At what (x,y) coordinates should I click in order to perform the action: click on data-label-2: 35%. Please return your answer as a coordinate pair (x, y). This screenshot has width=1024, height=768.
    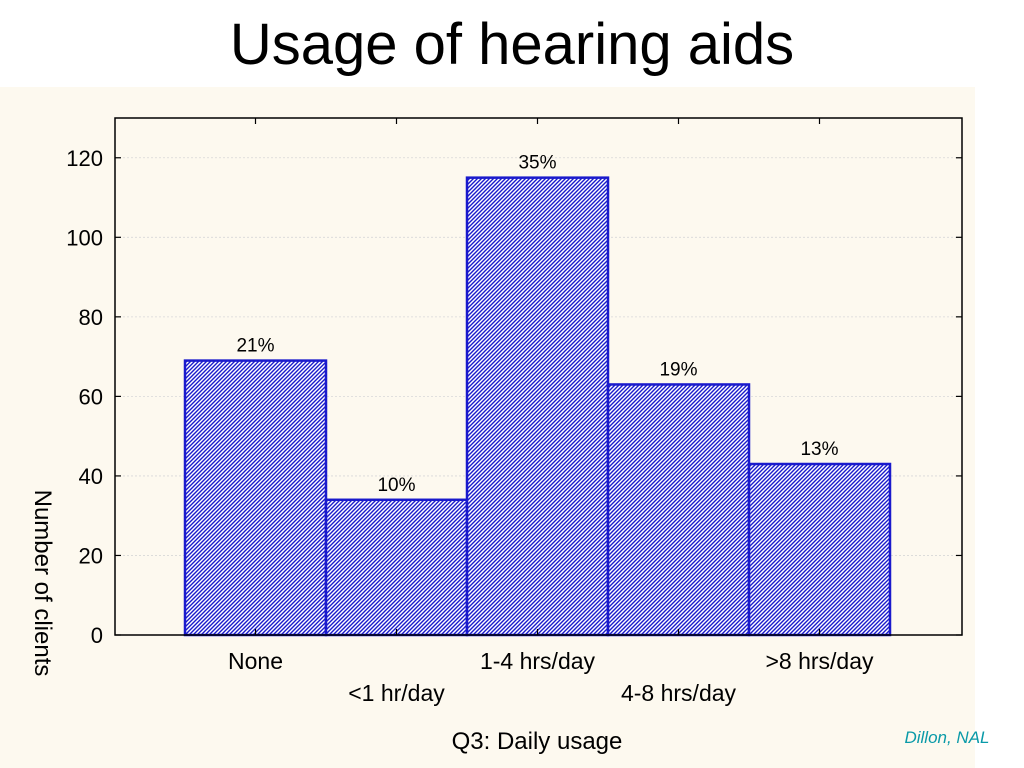
    Looking at the image, I should click on (537, 163).